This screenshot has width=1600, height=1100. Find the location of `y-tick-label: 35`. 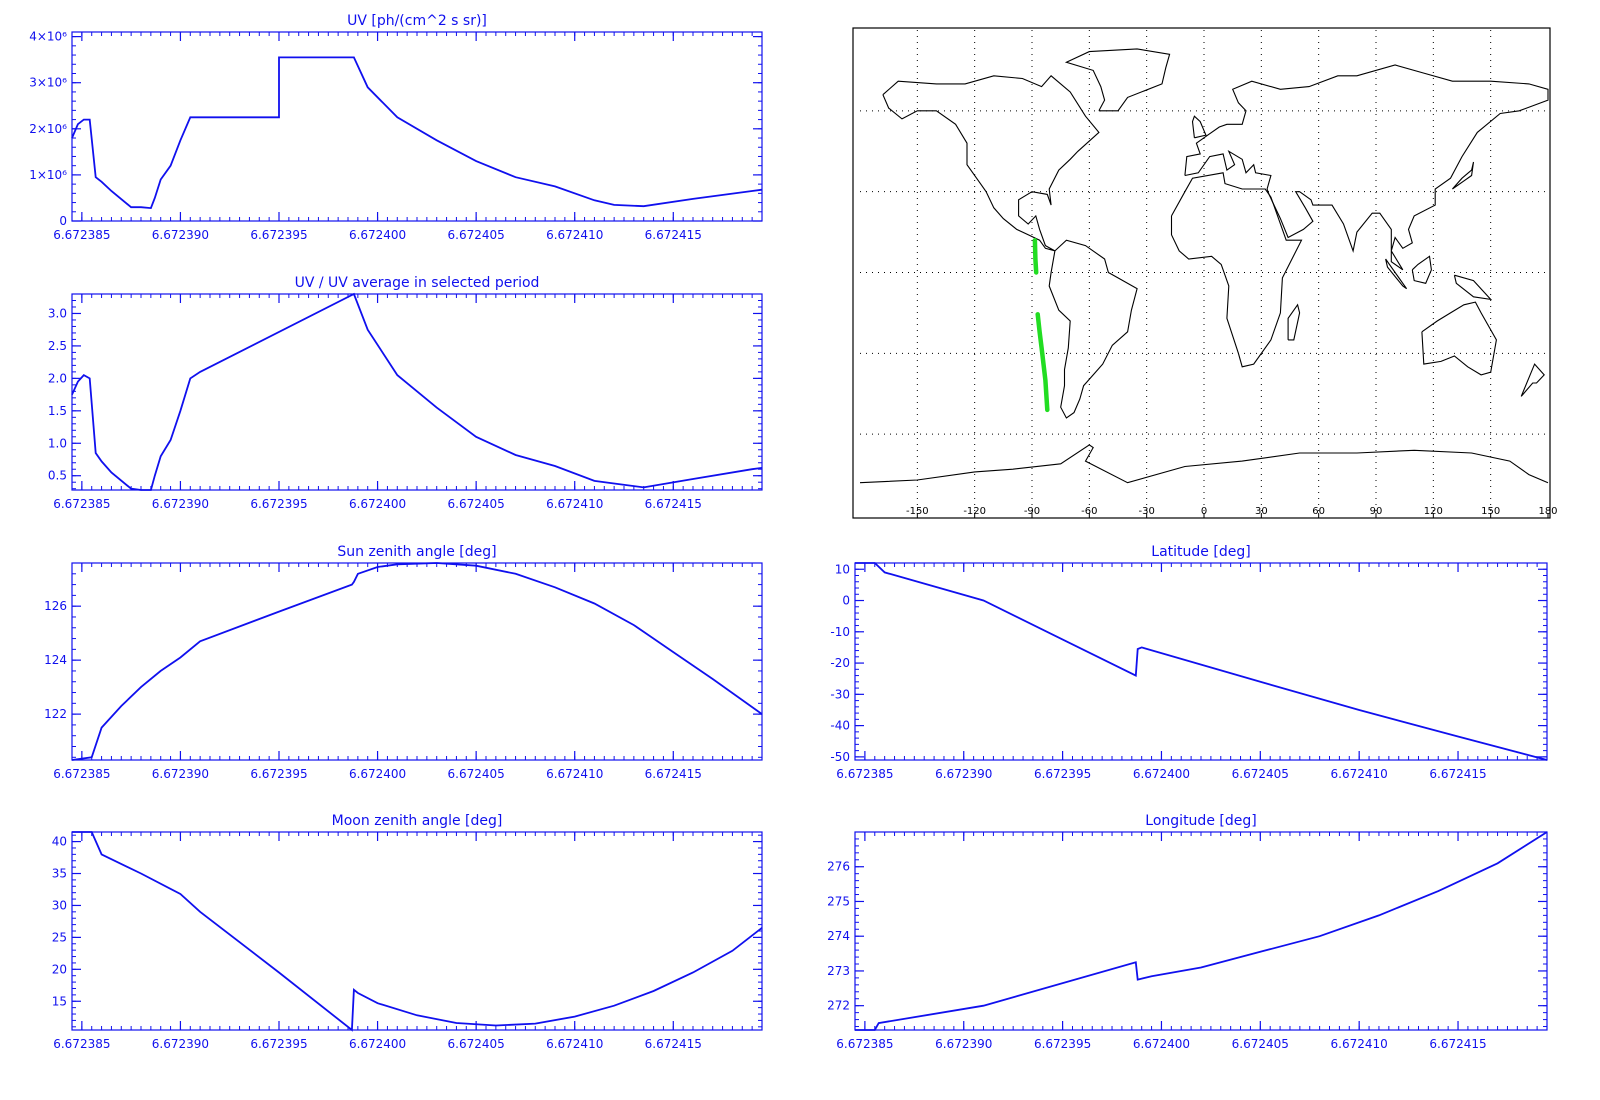

y-tick-label: 35 is located at coordinates (59, 874).